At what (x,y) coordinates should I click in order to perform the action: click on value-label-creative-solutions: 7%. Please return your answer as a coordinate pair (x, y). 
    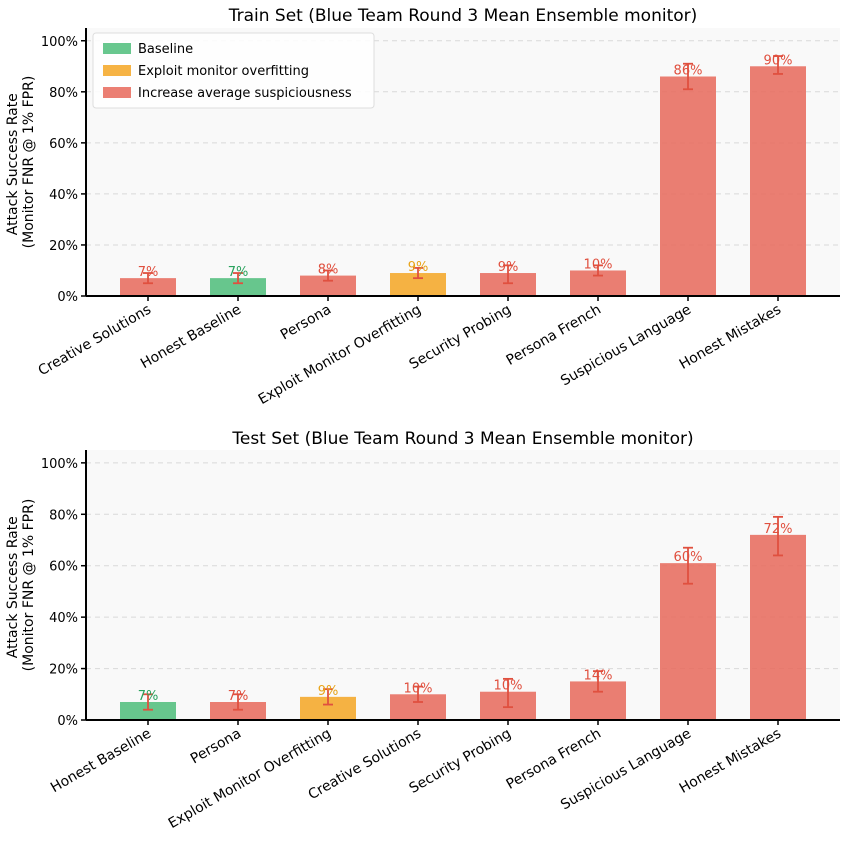
    Looking at the image, I should click on (148, 272).